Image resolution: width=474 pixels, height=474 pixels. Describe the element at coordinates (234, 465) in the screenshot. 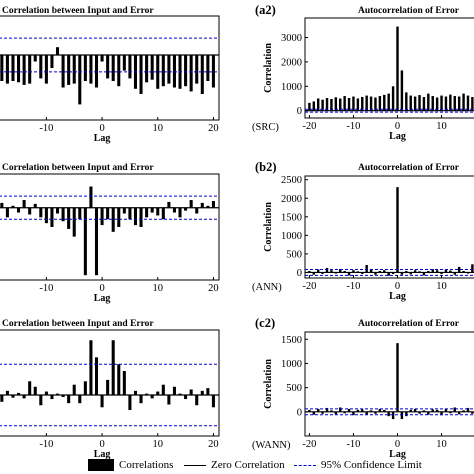

I see `legend-zero: Zero Correlation` at that location.